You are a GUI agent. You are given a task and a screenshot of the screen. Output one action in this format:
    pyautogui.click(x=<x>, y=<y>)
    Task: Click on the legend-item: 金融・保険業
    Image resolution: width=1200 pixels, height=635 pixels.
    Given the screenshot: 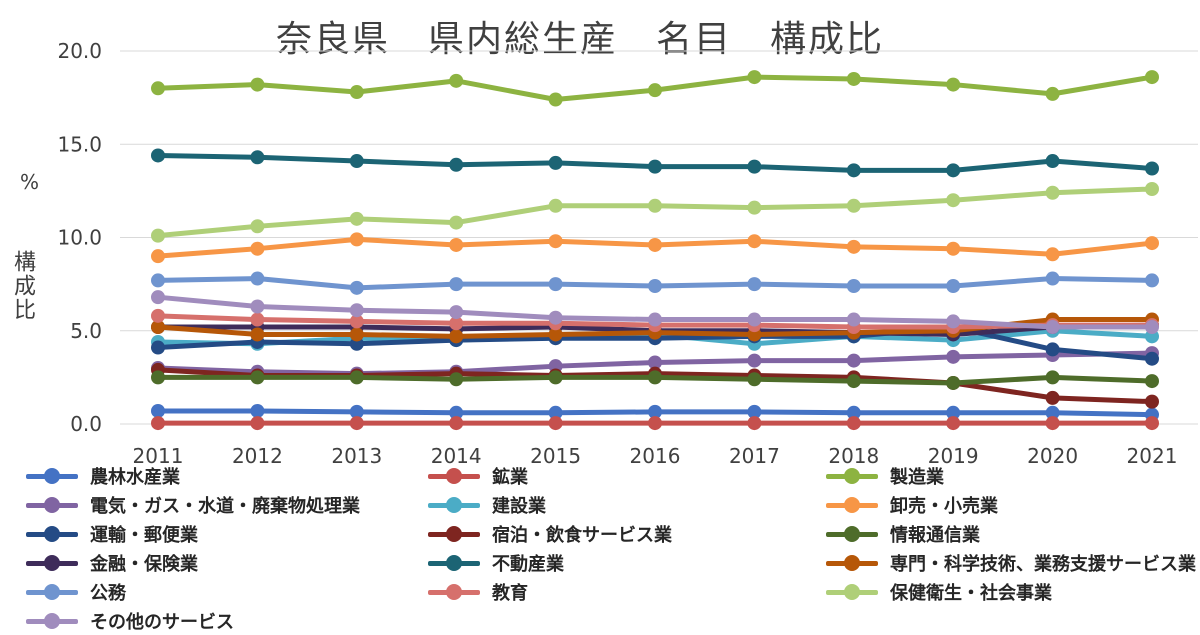 What is the action you would take?
    pyautogui.click(x=109, y=563)
    